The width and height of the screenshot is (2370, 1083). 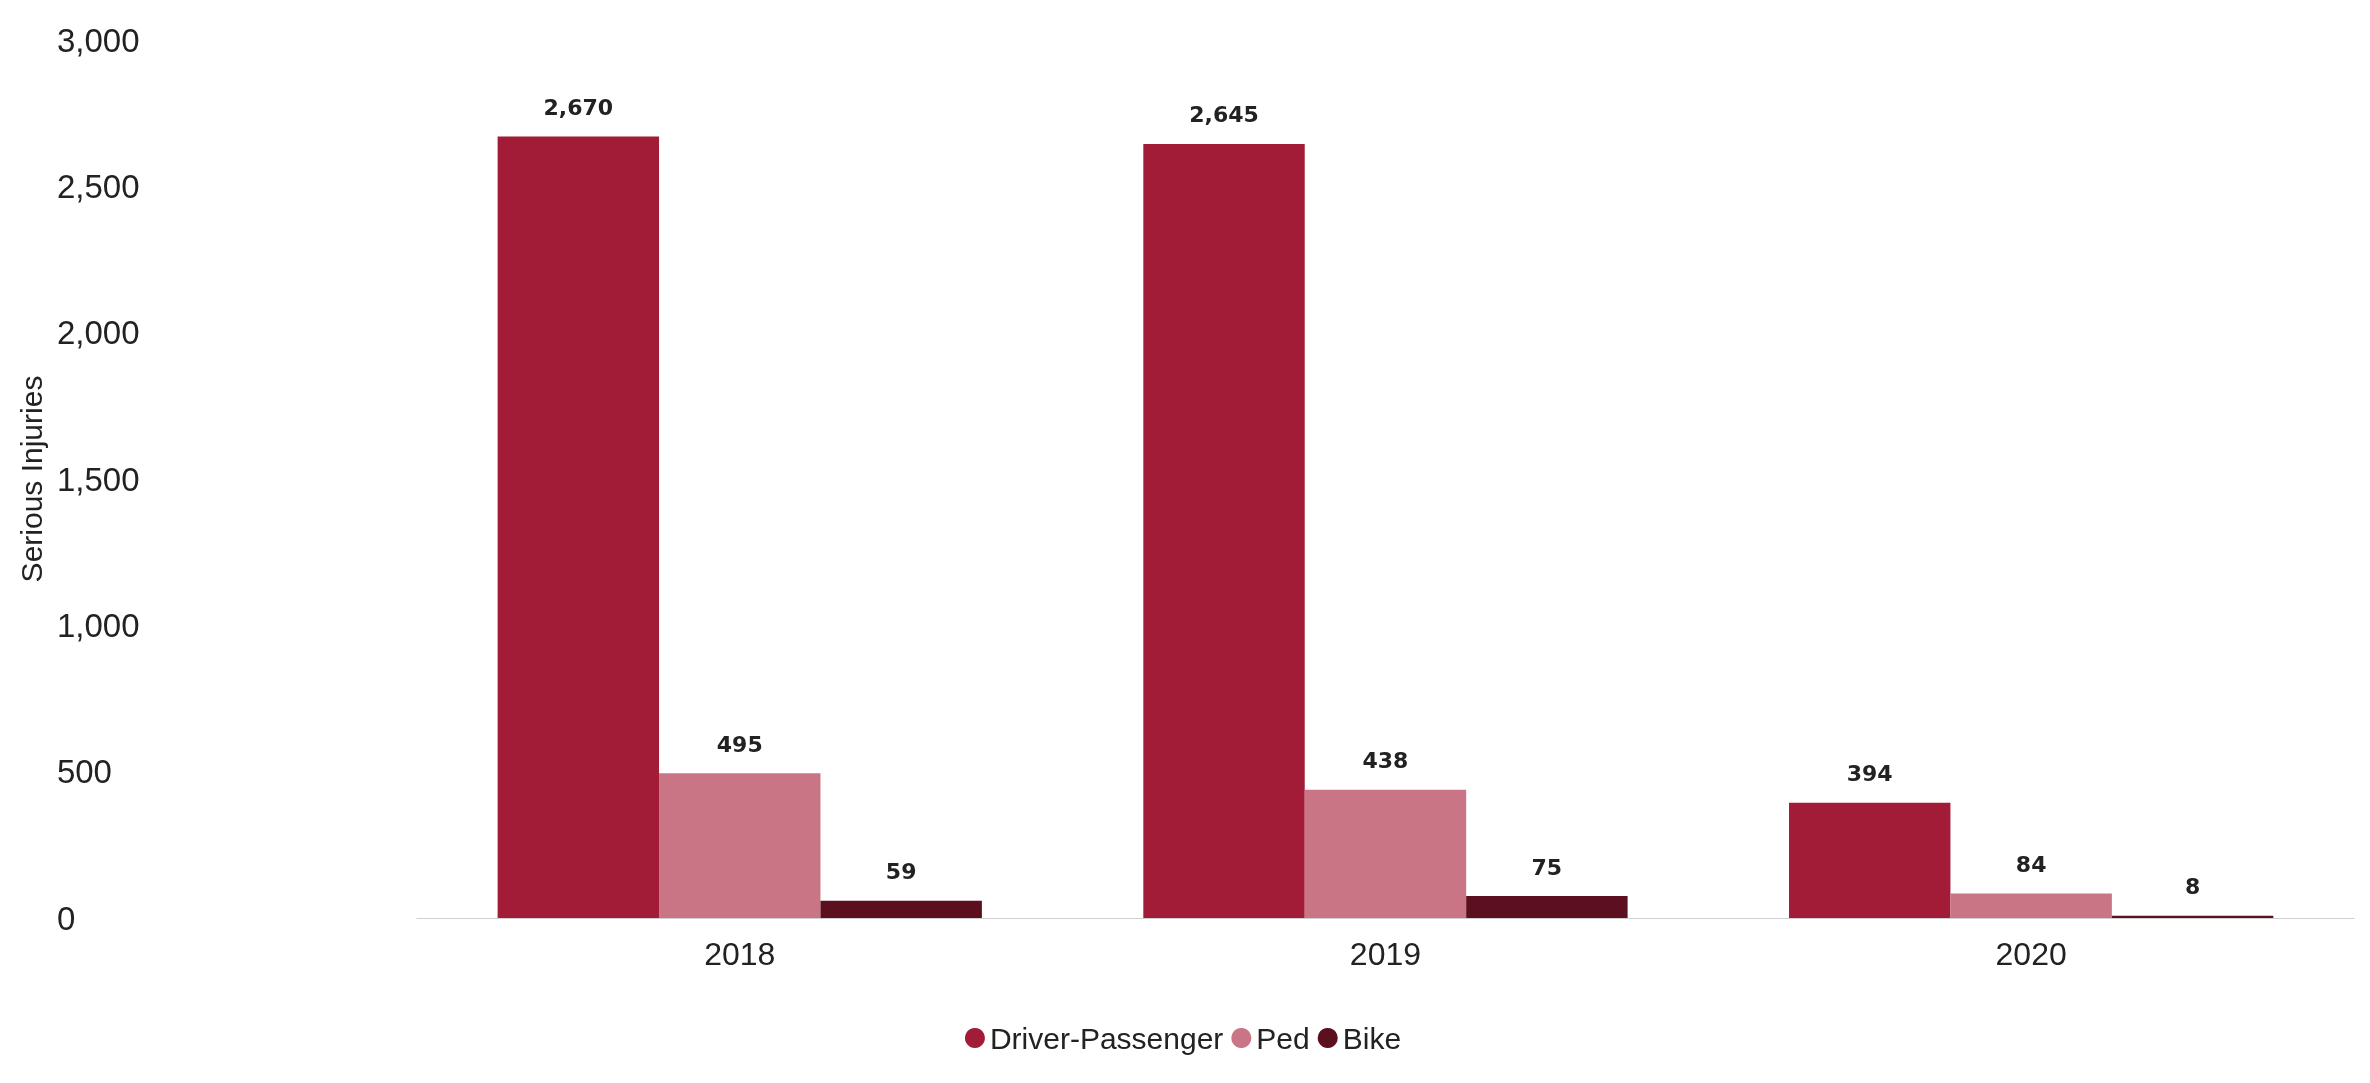 What do you see at coordinates (2192, 887) in the screenshot?
I see `data-label: 8` at bounding box center [2192, 887].